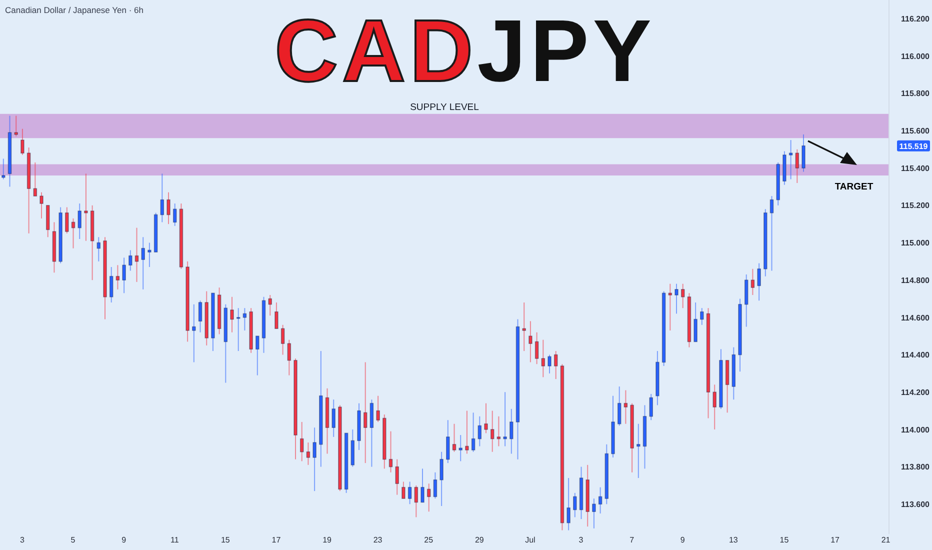 The image size is (932, 550). What do you see at coordinates (74, 10) in the screenshot?
I see `text: Canadian Dollar / Japanese Yen · 6h` at bounding box center [74, 10].